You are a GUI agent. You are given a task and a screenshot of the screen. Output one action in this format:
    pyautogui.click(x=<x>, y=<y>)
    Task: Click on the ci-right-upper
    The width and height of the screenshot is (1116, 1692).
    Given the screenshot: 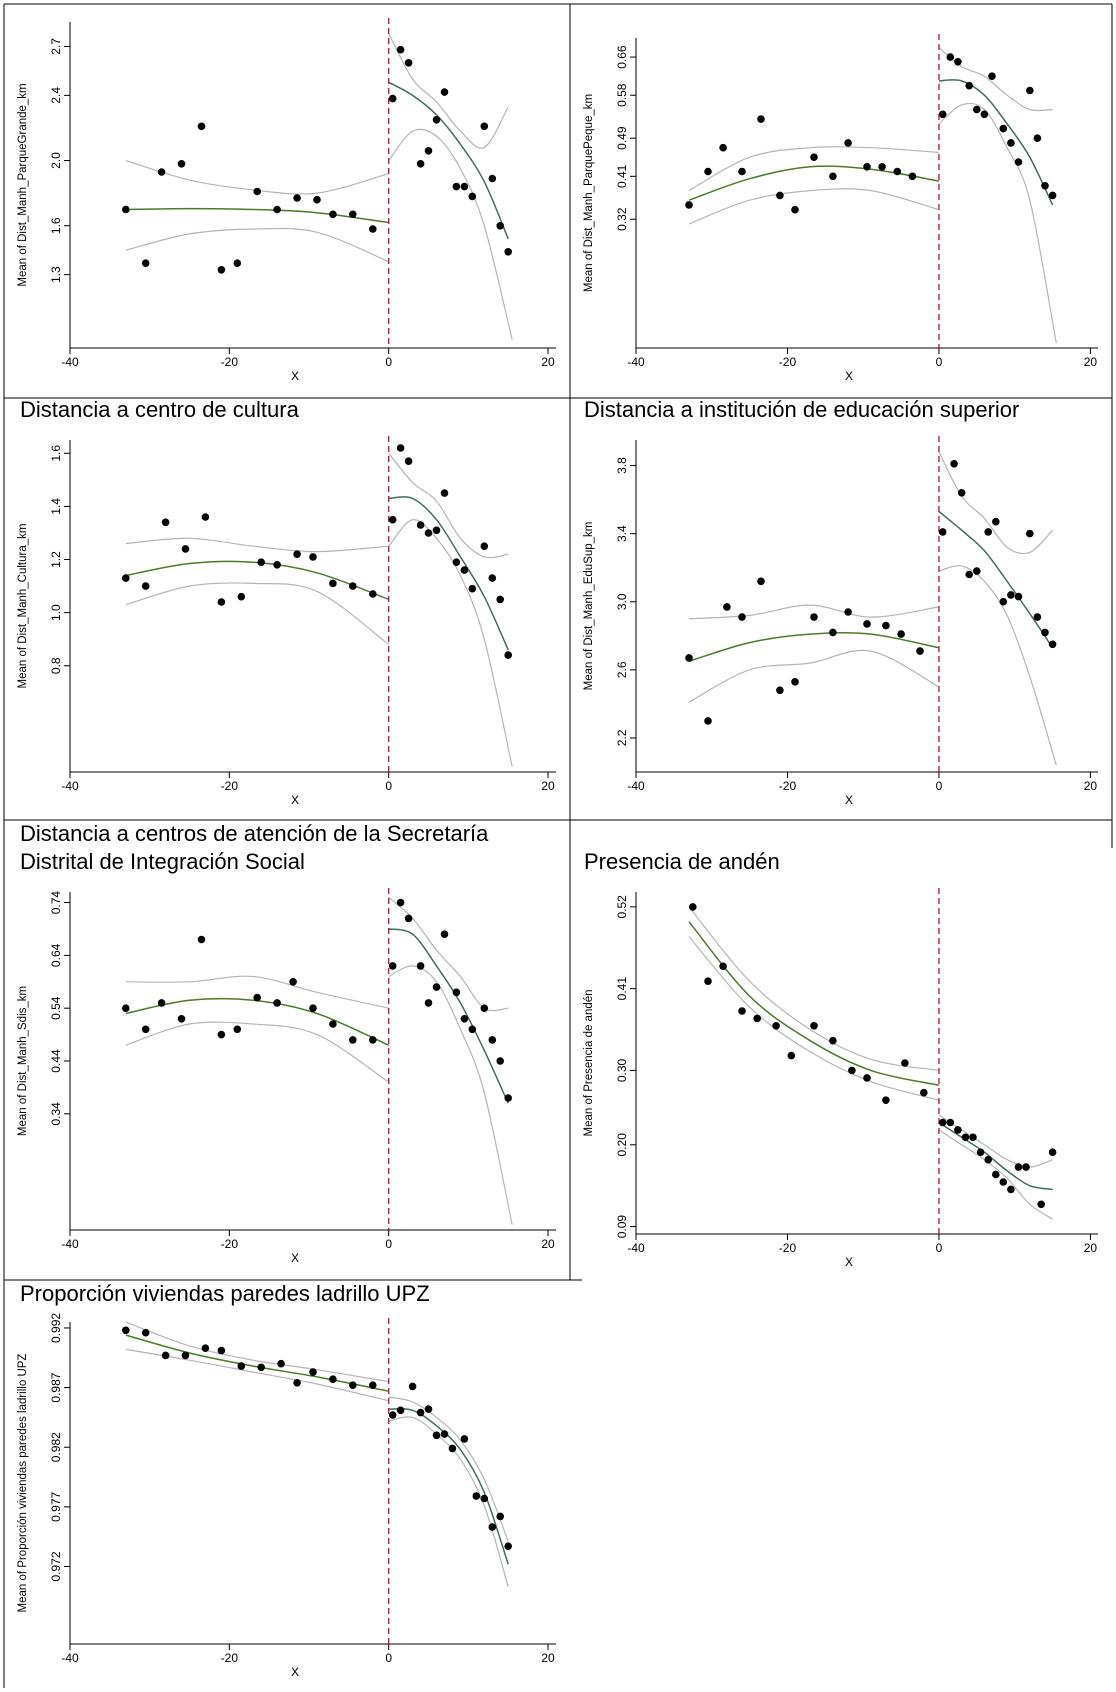 What is the action you would take?
    pyautogui.click(x=996, y=503)
    